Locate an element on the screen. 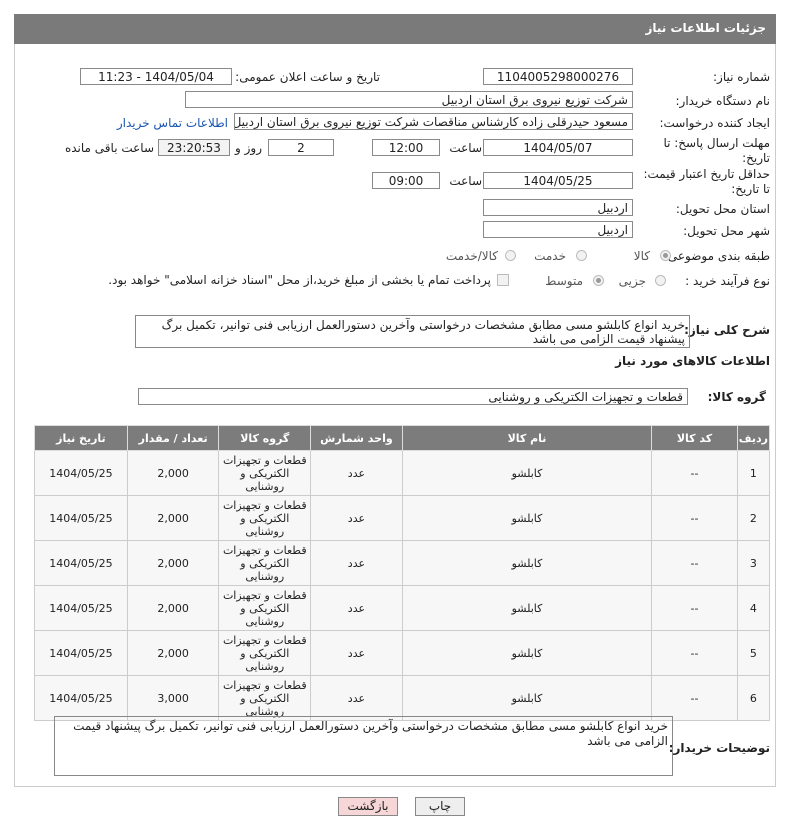  need-number-label: شماره نیاز: is located at coordinates (741, 77).